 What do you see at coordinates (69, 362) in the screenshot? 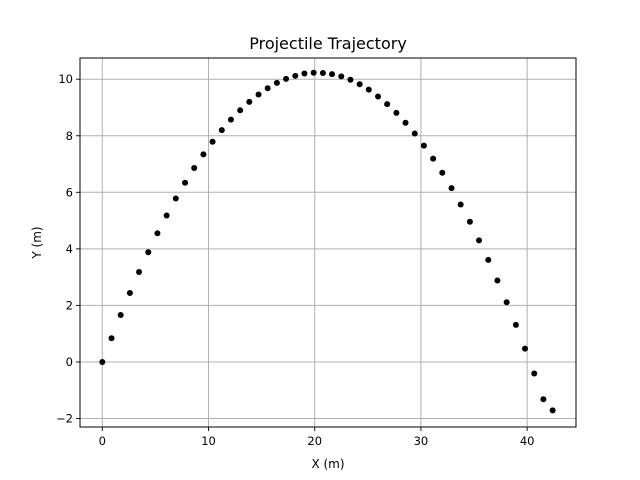
I see `y-tick-label: 0` at bounding box center [69, 362].